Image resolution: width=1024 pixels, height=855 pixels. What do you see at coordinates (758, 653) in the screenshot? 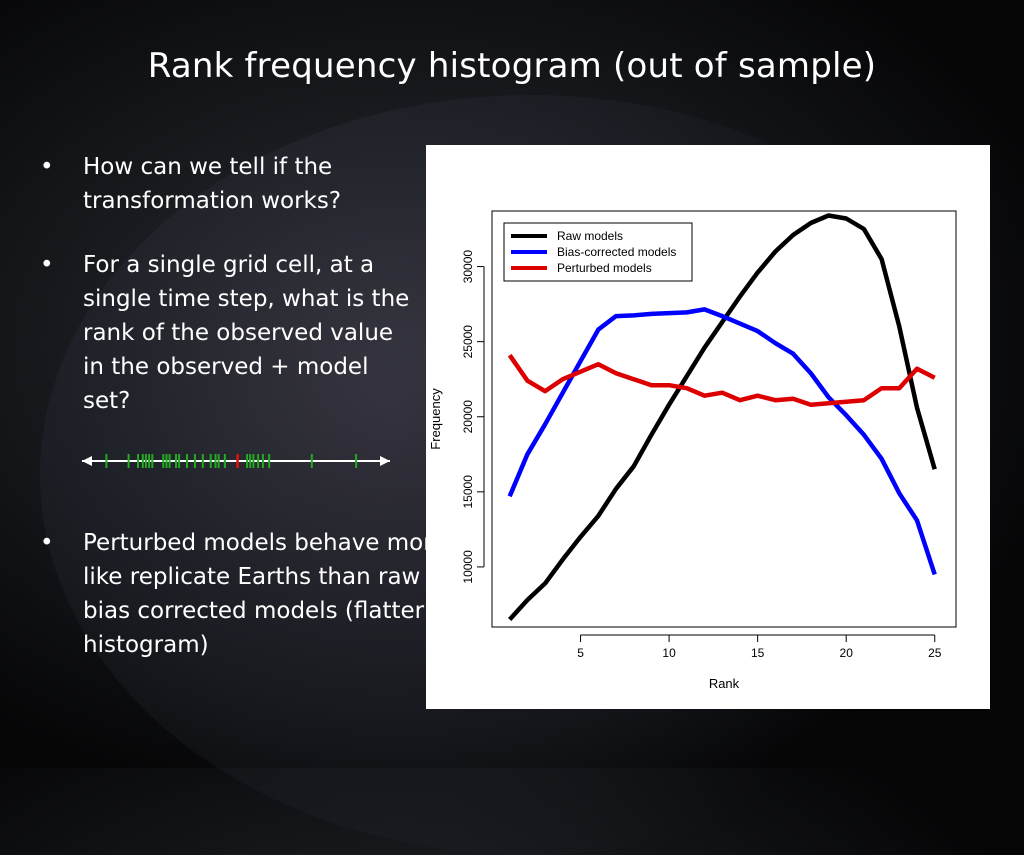
I see `x-tick-label: 15` at bounding box center [758, 653].